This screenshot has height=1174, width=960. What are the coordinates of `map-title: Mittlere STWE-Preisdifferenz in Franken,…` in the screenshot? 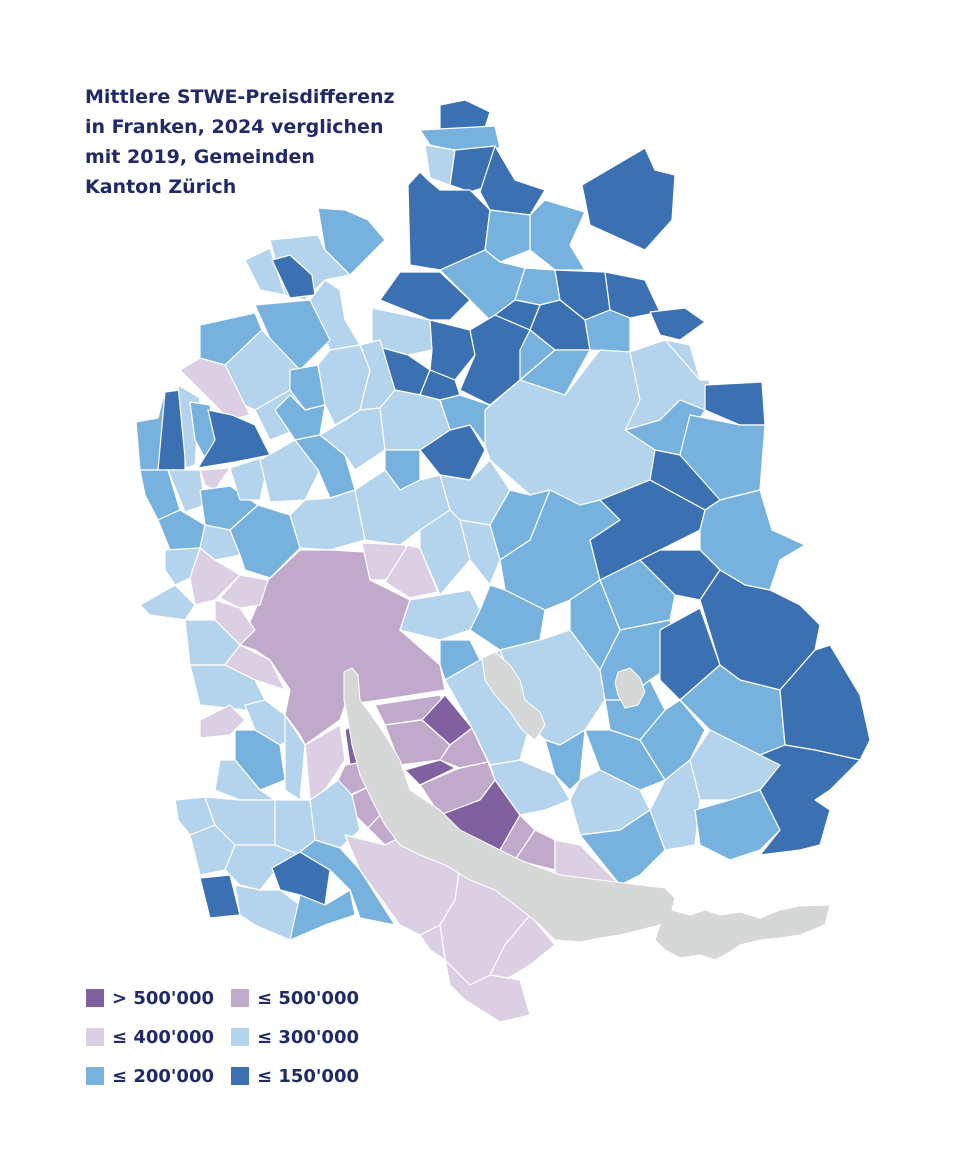 It's located at (255, 142).